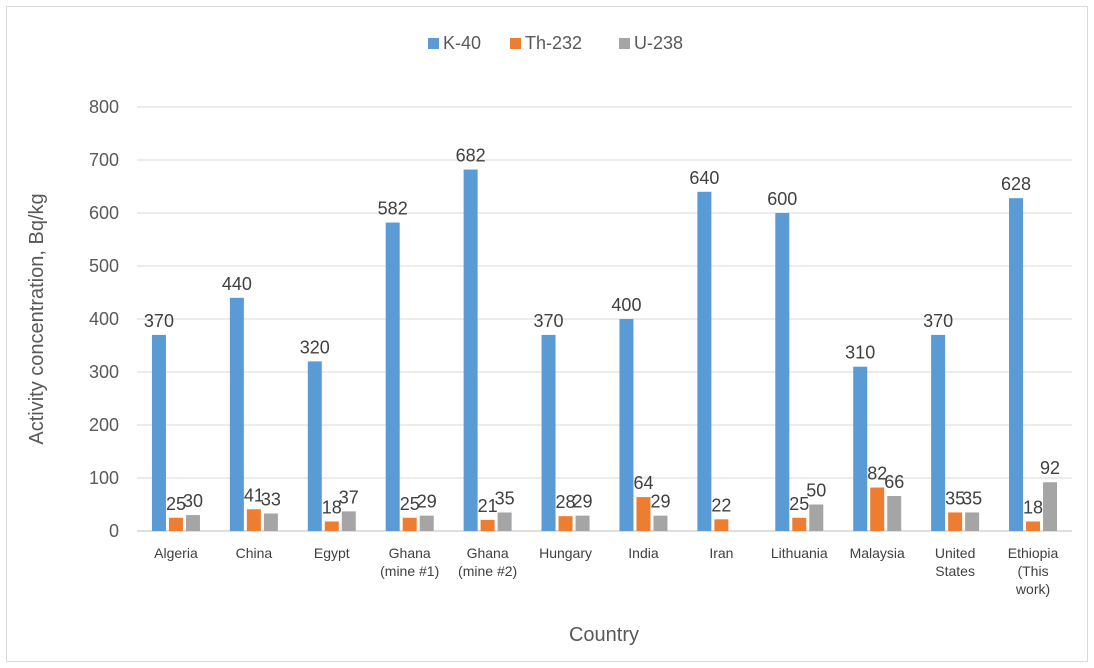 The height and width of the screenshot is (668, 1094). What do you see at coordinates (393, 209) in the screenshot?
I see `data-label: 582` at bounding box center [393, 209].